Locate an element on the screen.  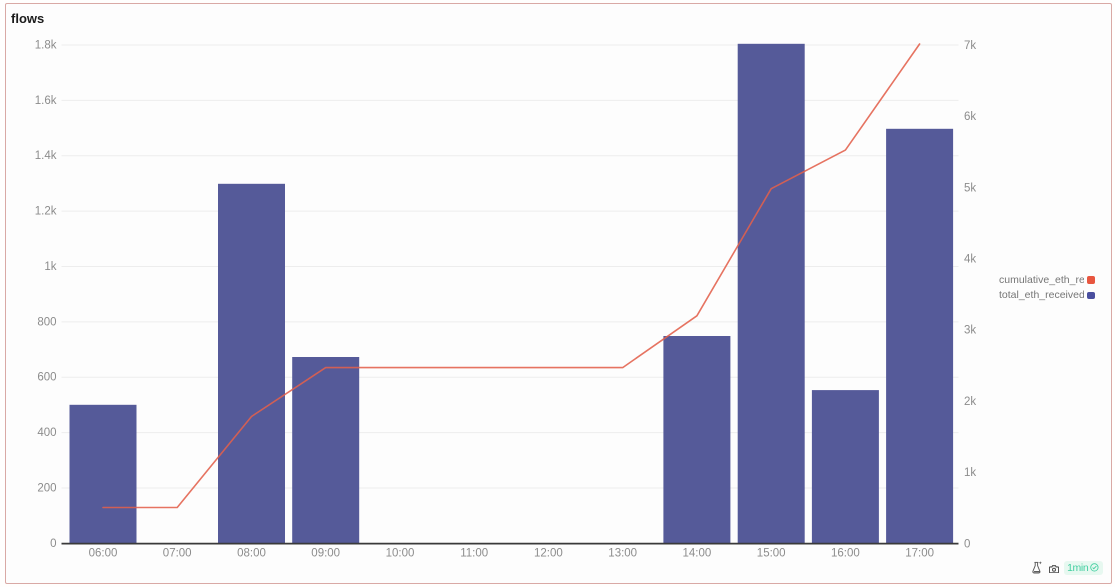
svg-text: 08:00 is located at coordinates (251, 554).